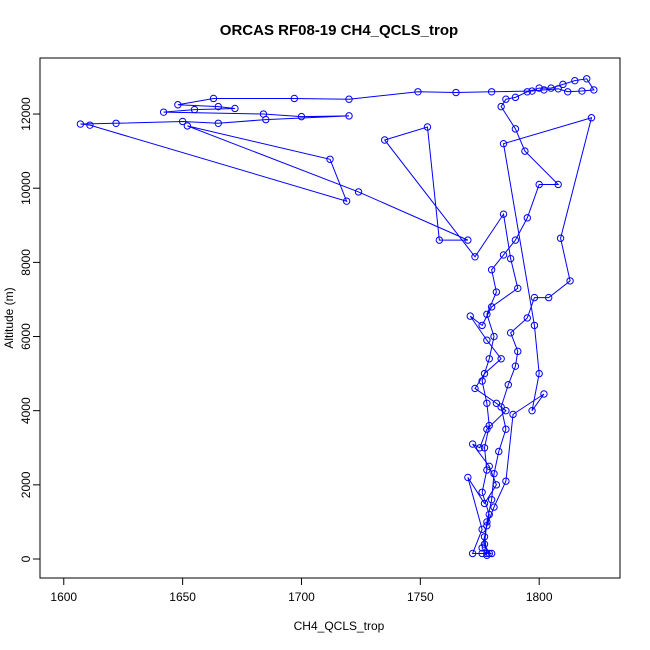 The height and width of the screenshot is (650, 650). I want to click on y-tick-label: 2000, so click(26, 484).